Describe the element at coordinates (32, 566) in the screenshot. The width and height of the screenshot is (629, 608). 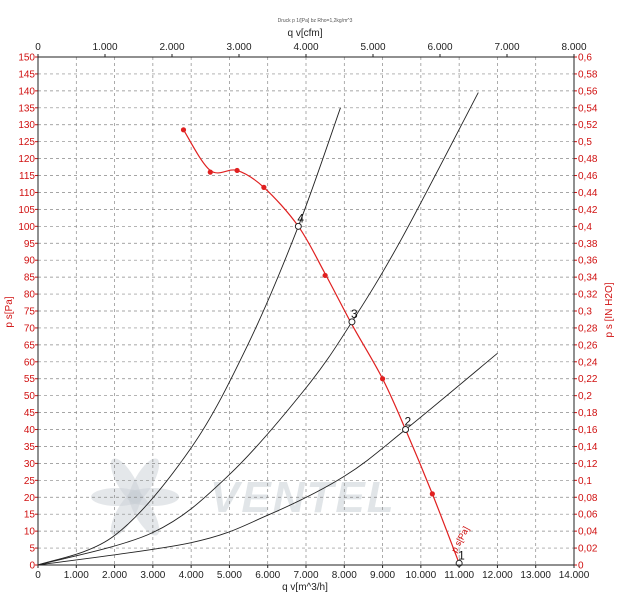
I see `left-tick-label: 0` at that location.